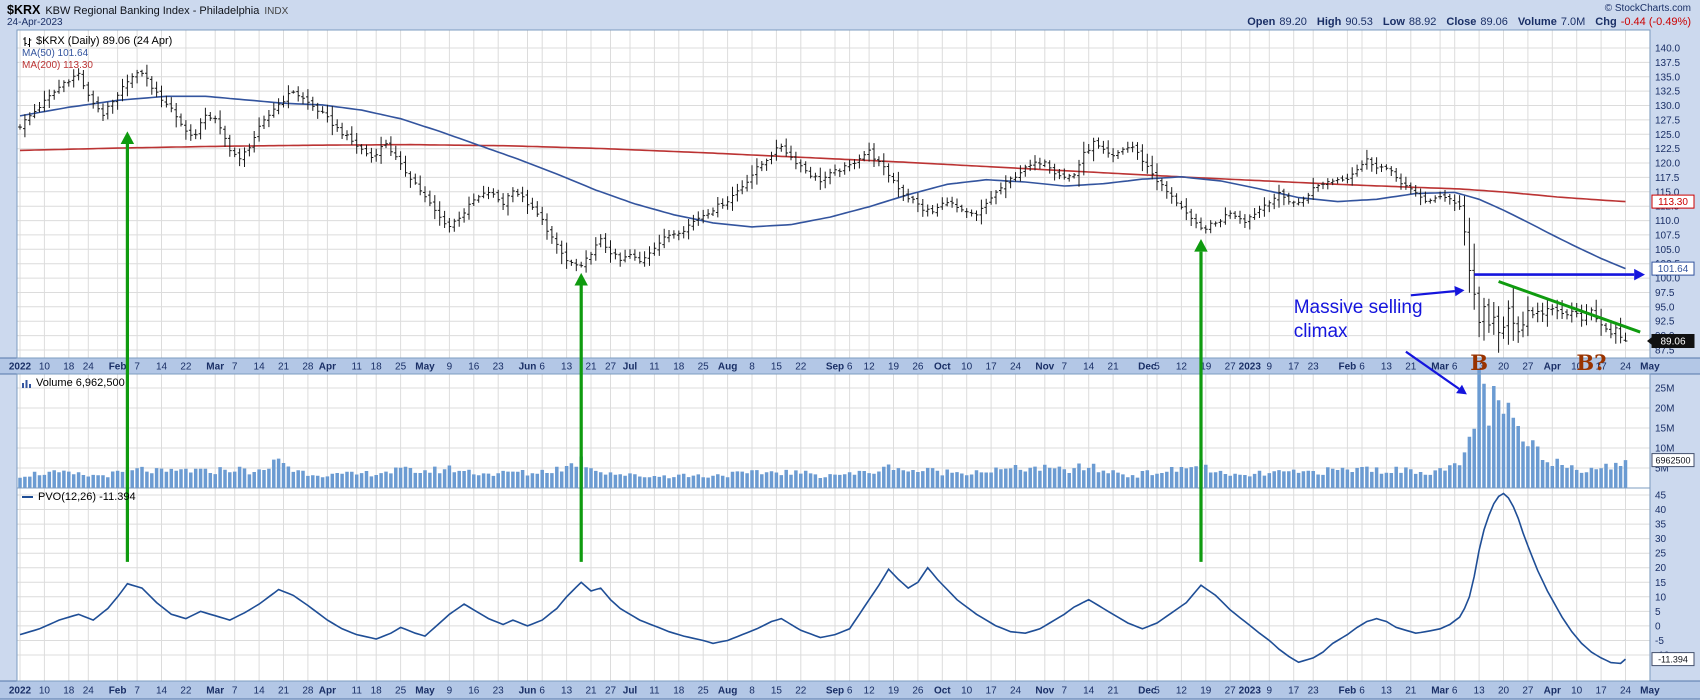 The image size is (1700, 700). I want to click on axis-label-box: 101.64, so click(1673, 268).